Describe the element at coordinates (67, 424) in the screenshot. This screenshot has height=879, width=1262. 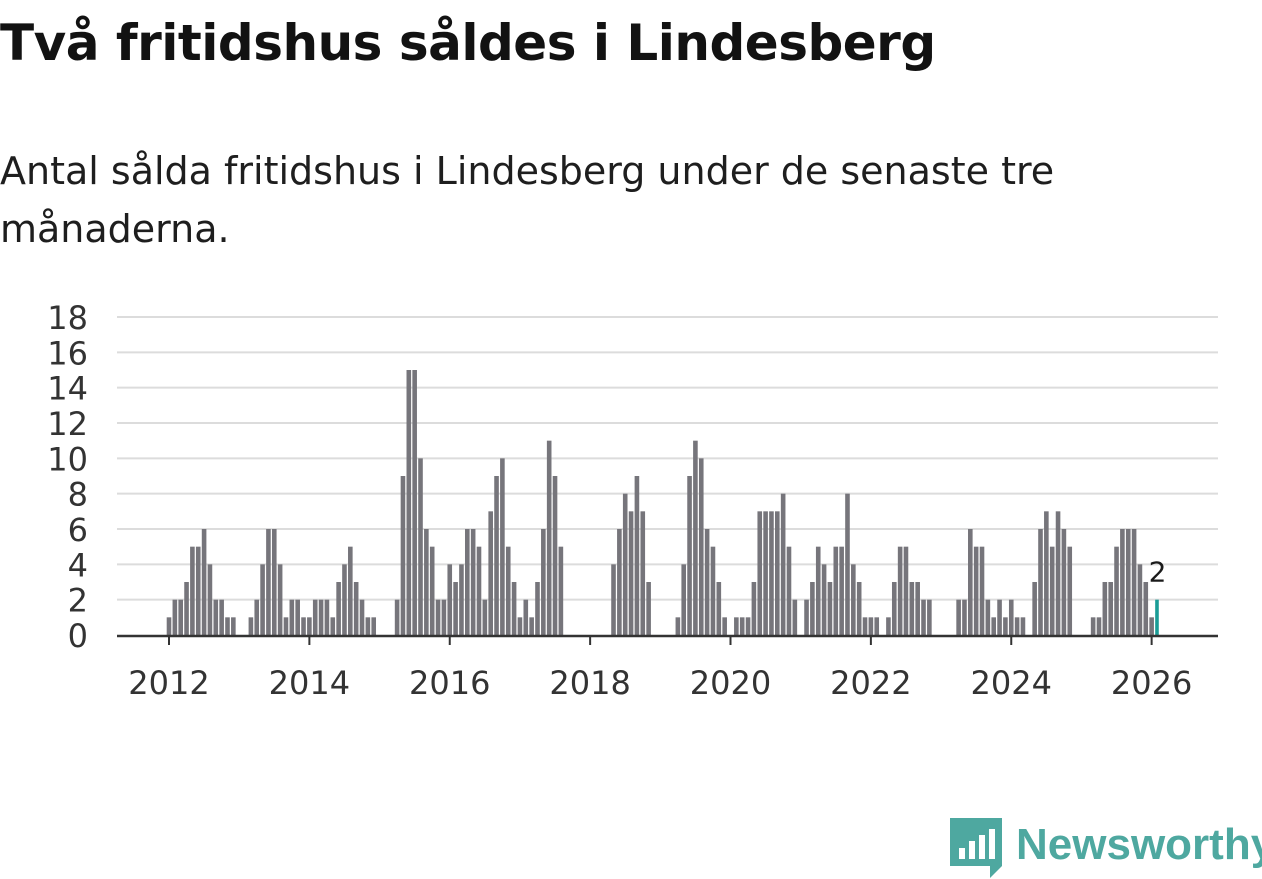
I see `y-tick-label: 12` at that location.